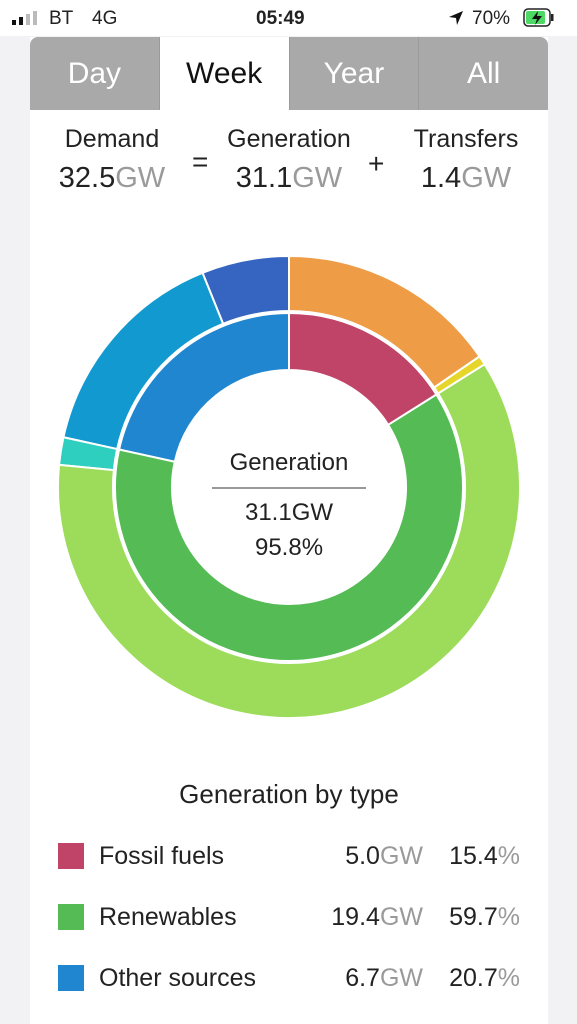 This screenshot has height=1024, width=577. Describe the element at coordinates (87, 178) in the screenshot. I see `summary-number: 32.5` at that location.